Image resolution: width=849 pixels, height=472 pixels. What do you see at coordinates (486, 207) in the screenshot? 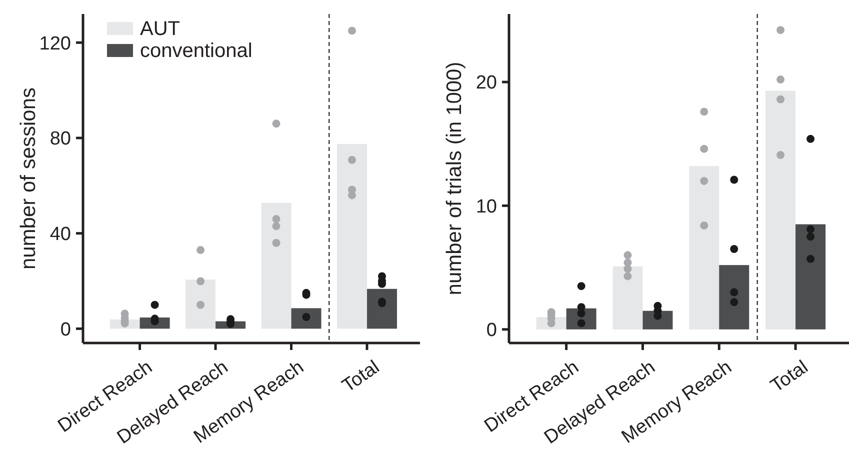
I see `y-tick-label: 10` at bounding box center [486, 207].